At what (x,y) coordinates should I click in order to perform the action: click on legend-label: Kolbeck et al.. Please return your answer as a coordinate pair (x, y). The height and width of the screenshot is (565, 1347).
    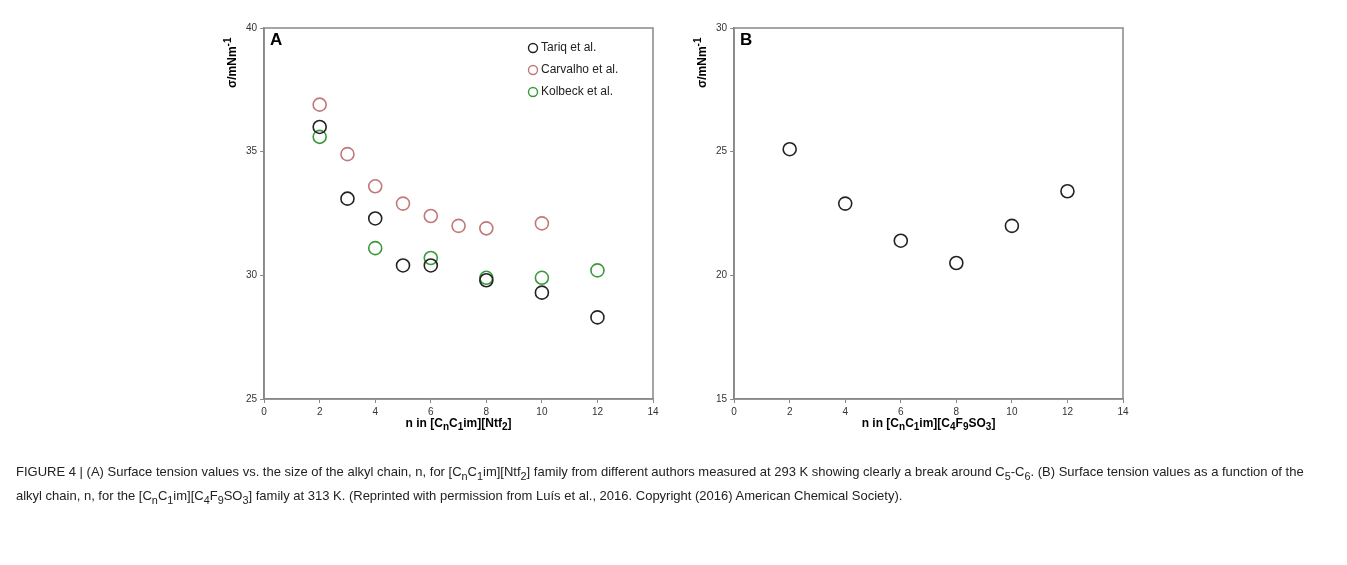
    Looking at the image, I should click on (577, 91).